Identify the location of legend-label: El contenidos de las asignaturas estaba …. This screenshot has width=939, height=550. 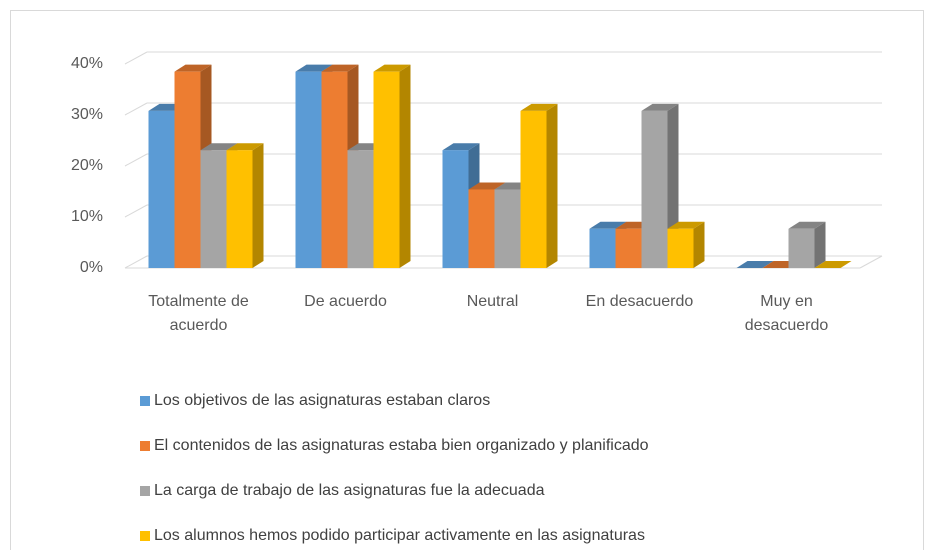
(401, 445).